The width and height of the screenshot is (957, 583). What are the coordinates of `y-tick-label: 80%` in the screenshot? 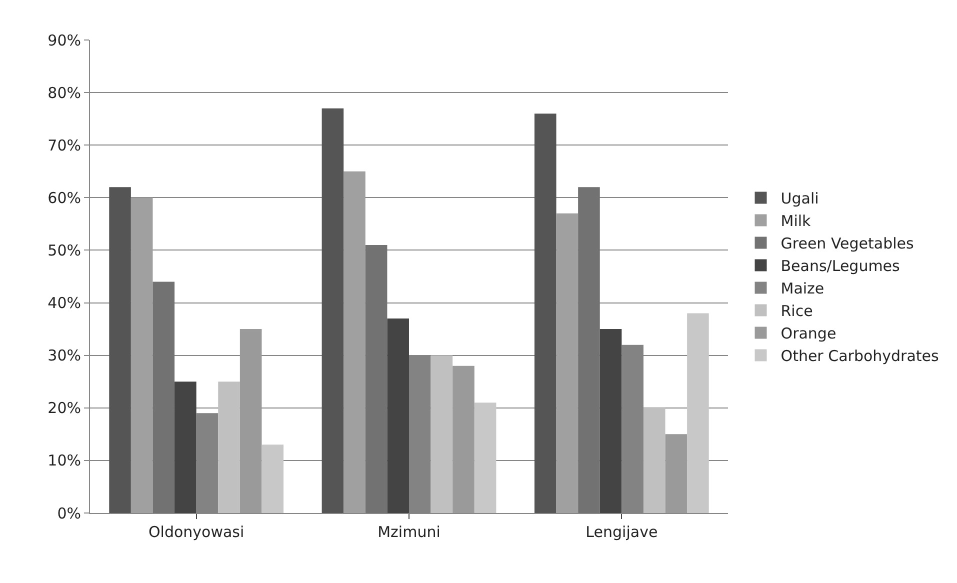 It's located at (64, 93).